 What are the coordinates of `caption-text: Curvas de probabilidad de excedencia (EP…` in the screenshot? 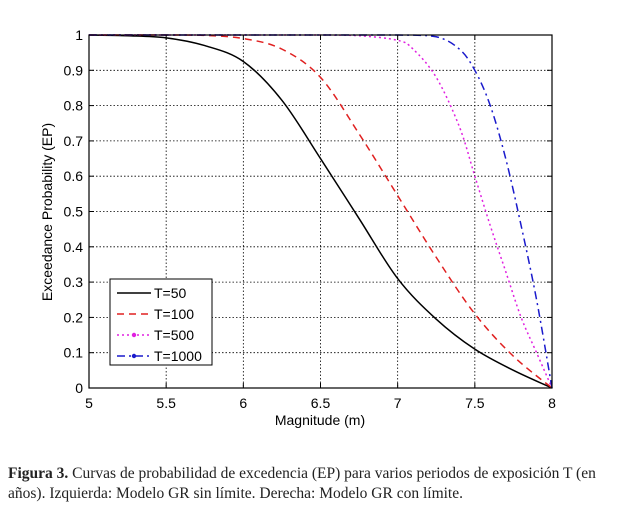 It's located at (302, 483).